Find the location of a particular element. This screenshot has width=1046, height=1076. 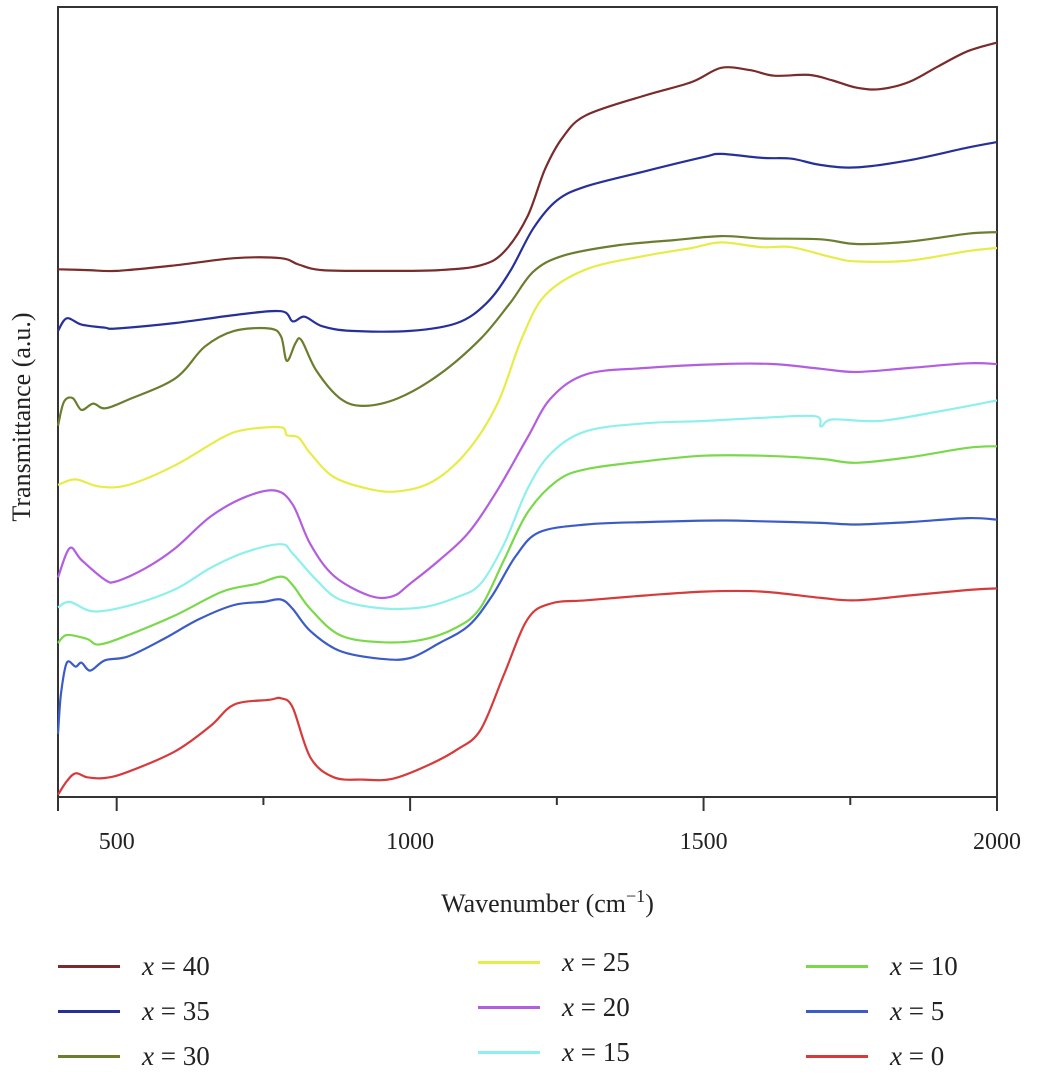

legend-item-x-0: x = 0 is located at coordinates (875, 1056).